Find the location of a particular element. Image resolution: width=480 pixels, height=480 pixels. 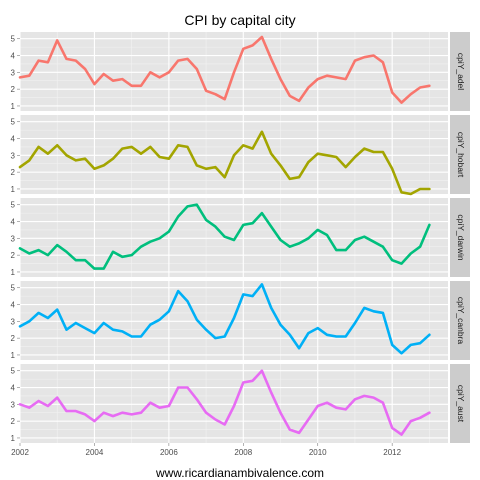

x-tick-label: 2004 is located at coordinates (95, 452).